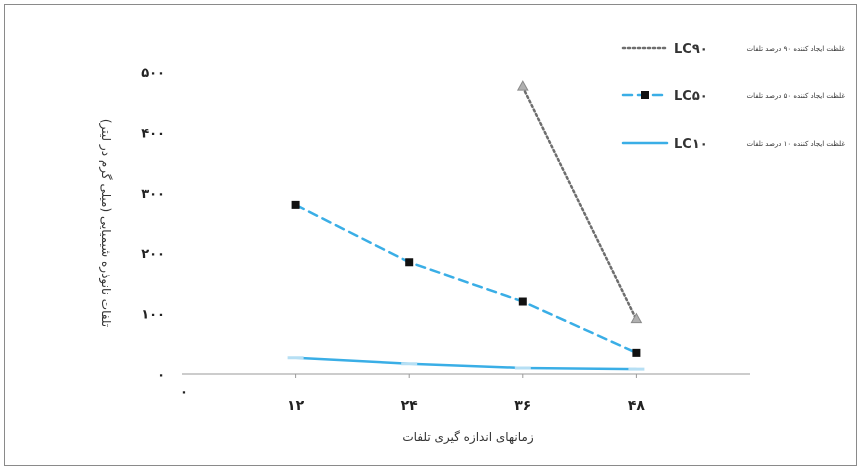  What do you see at coordinates (691, 49) in the screenshot?
I see `legend-label-lc90: LC۹۰` at bounding box center [691, 49].